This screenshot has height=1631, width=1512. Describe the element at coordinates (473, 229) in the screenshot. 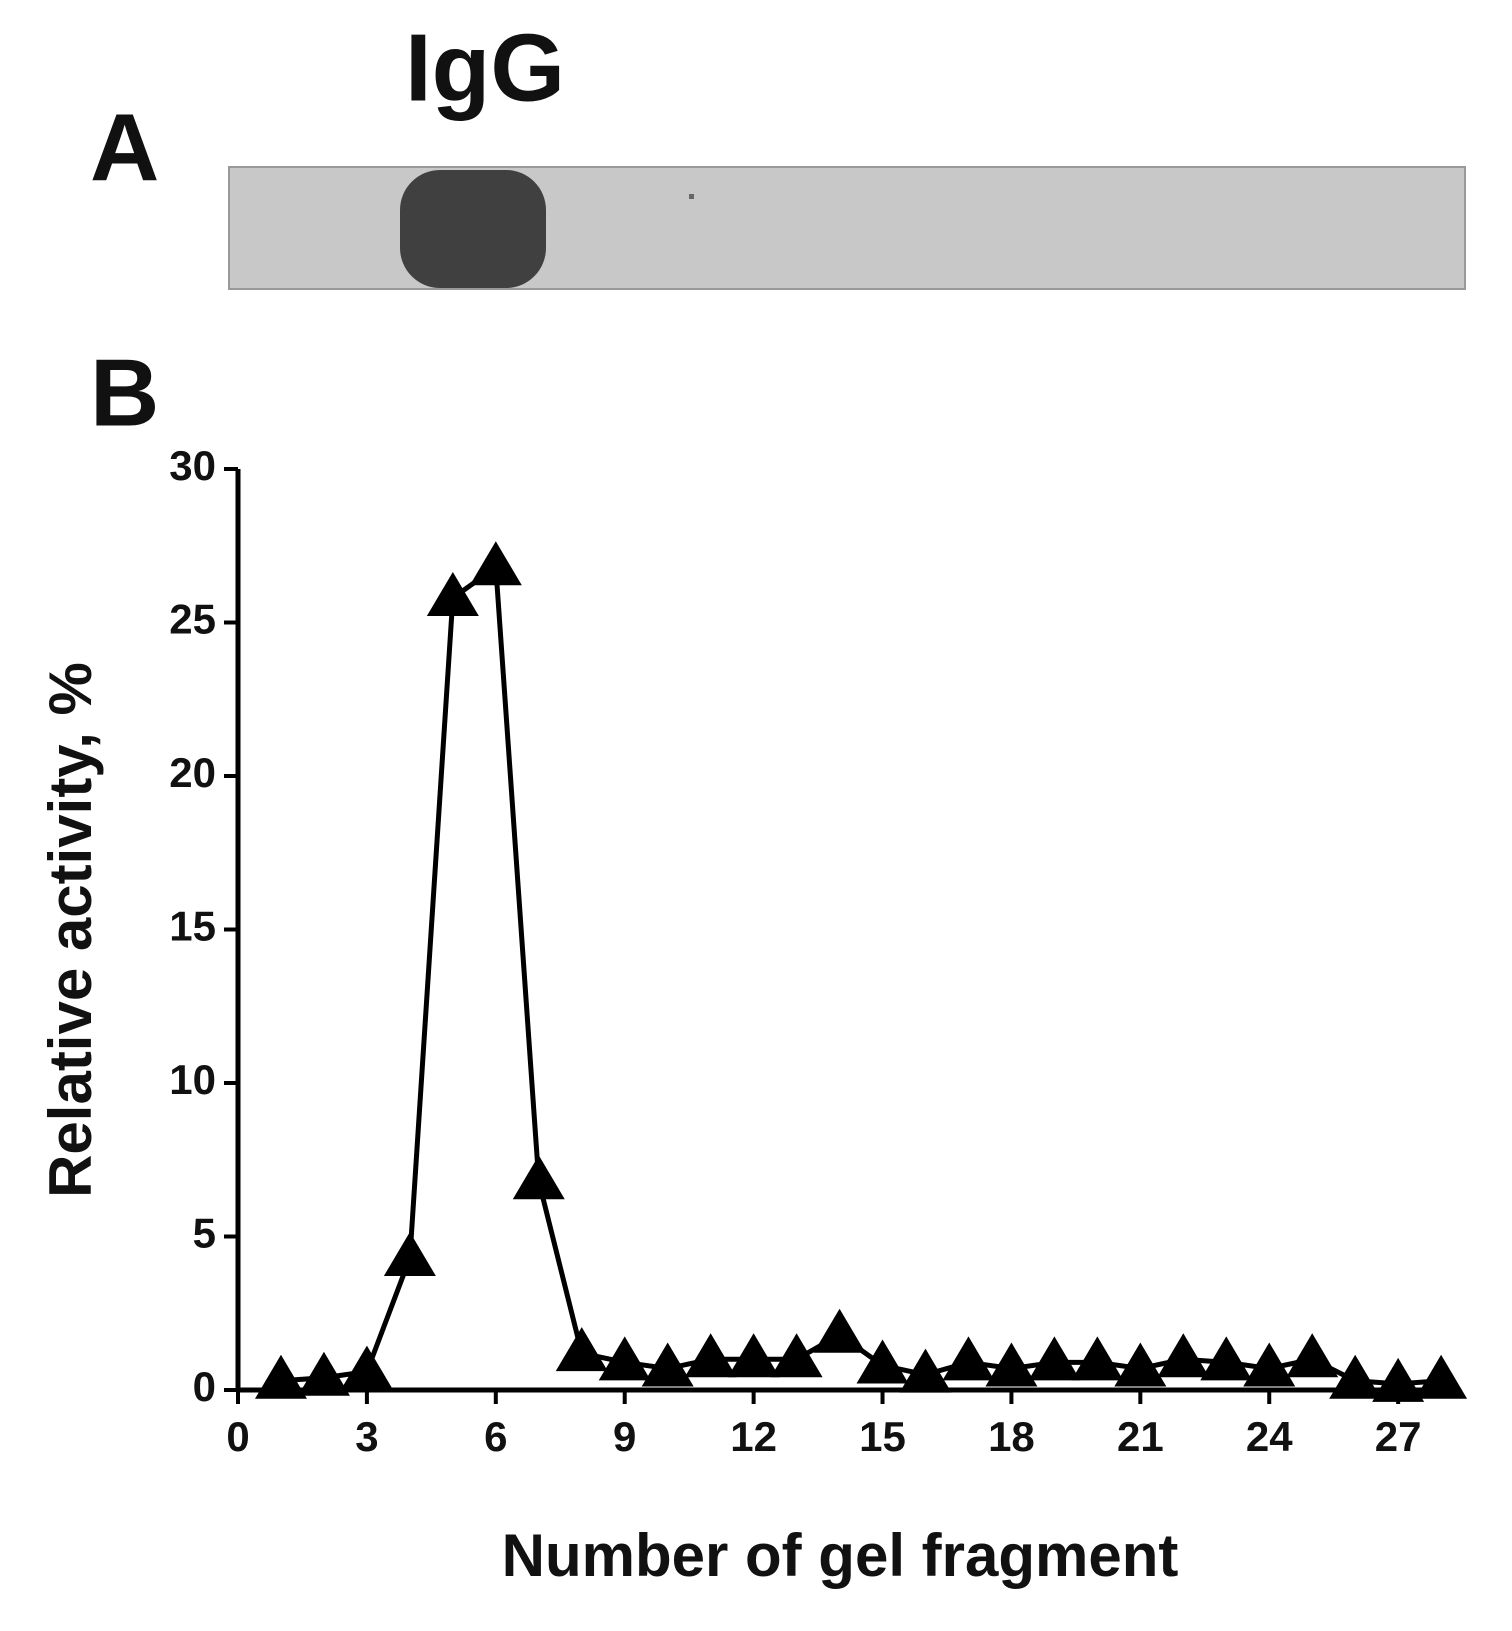

I see `gel-band` at that location.